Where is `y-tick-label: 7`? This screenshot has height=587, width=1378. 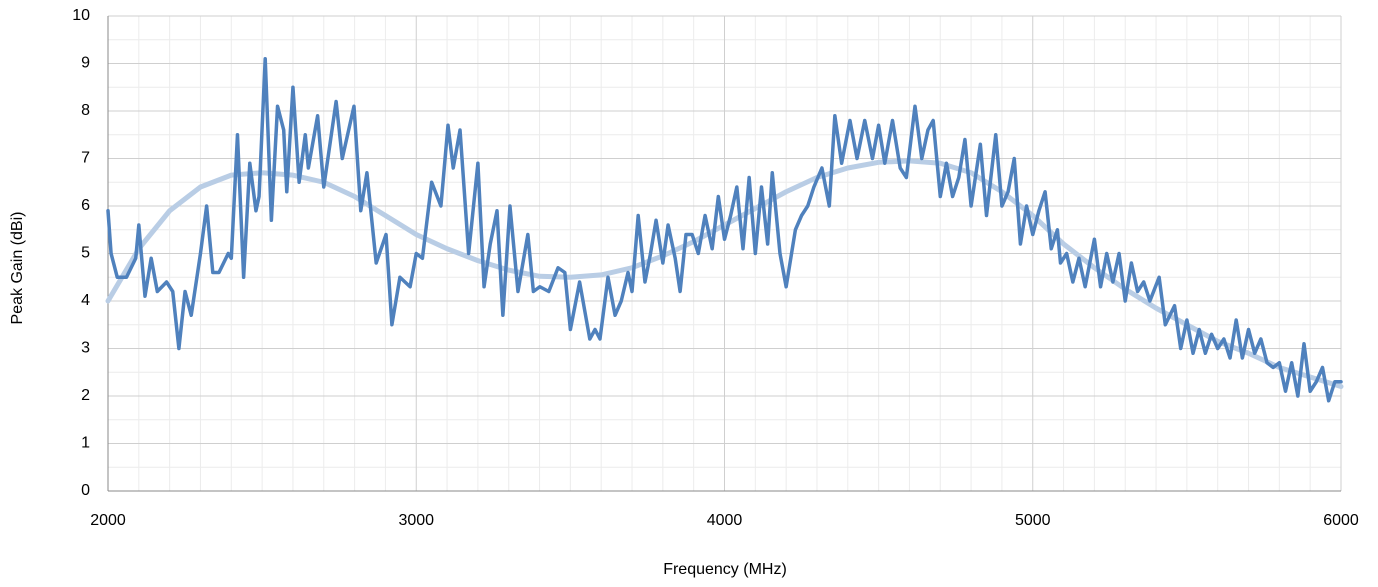
y-tick-label: 7 is located at coordinates (85, 158).